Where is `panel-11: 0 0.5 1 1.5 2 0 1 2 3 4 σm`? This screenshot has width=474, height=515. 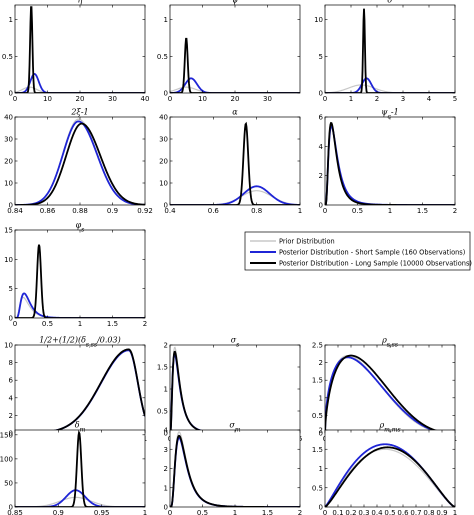
panel-11: 0 0.5 1 1.5 2 0 1 2 3 4 σm is located at coordinates (233, 468).